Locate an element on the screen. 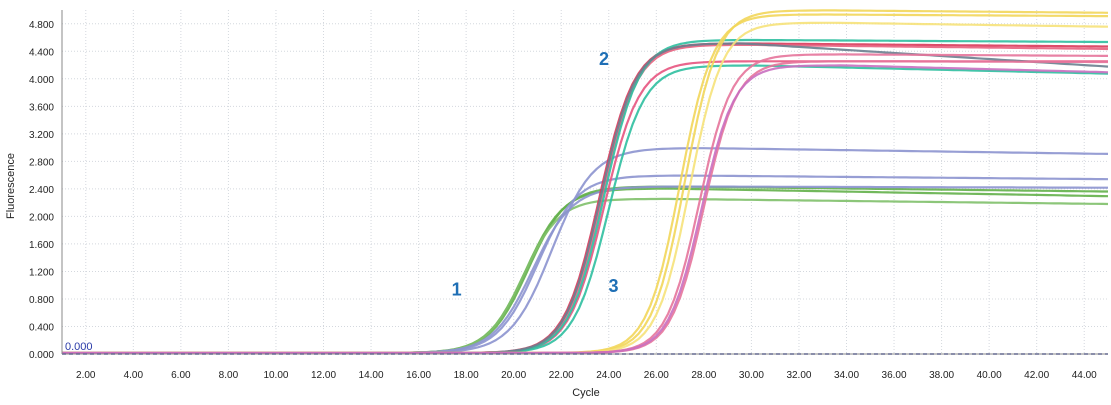 The image size is (1111, 405). y-tick-label: 2.800 is located at coordinates (41, 162).